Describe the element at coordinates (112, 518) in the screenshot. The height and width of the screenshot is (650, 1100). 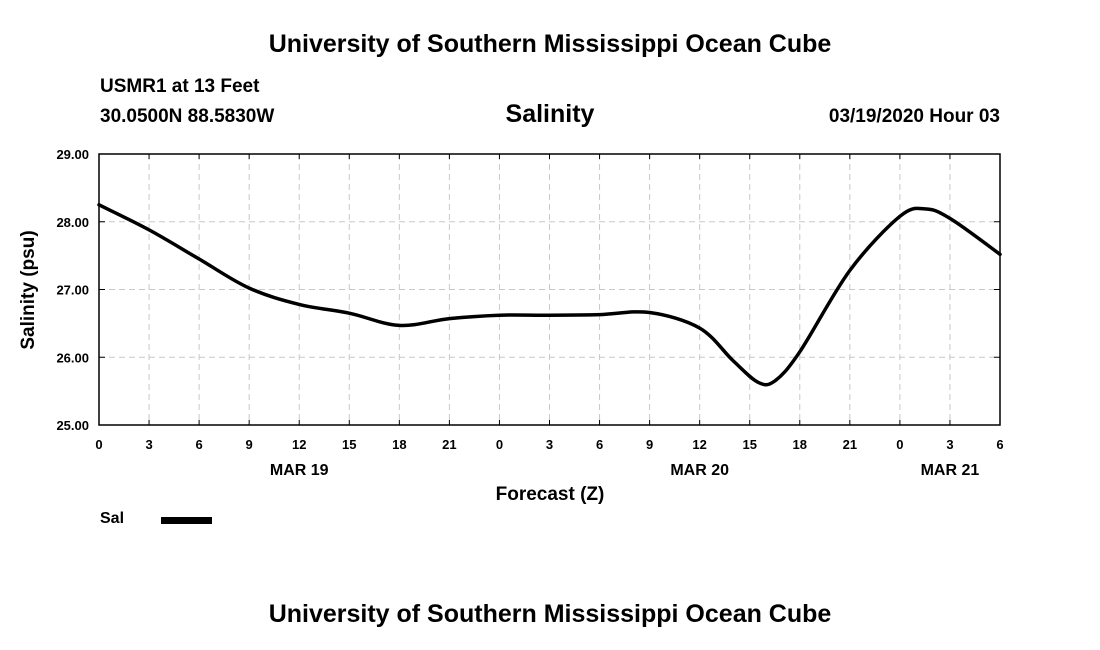
I see `legend-label: Sal` at that location.